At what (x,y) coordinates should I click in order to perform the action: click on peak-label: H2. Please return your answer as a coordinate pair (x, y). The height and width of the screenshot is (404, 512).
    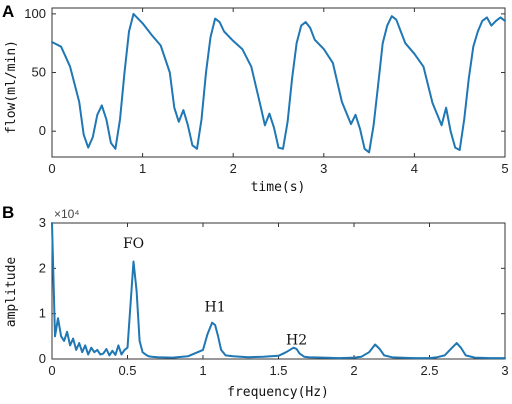
    Looking at the image, I should click on (296, 340).